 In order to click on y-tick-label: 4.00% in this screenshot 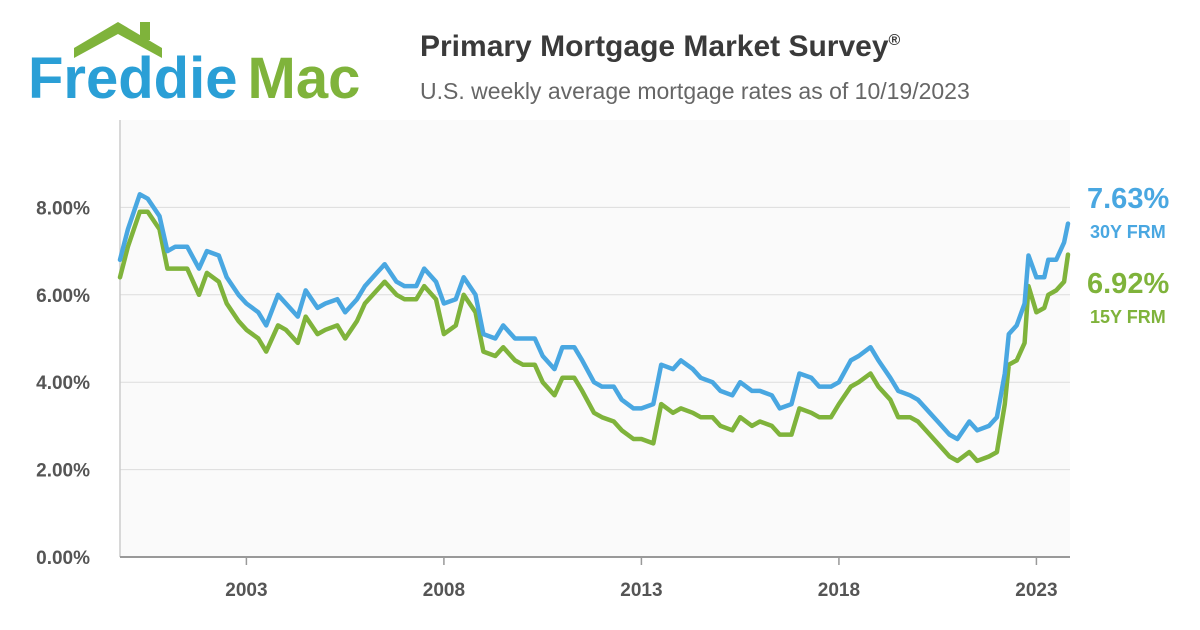, I will do `click(63, 383)`.